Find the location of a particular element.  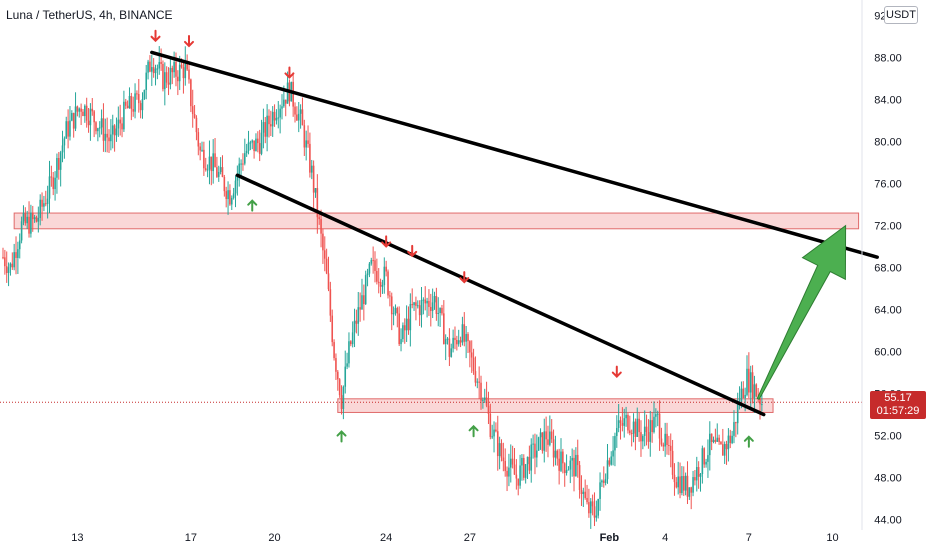

last-price-value: 55.17 is located at coordinates (898, 398).